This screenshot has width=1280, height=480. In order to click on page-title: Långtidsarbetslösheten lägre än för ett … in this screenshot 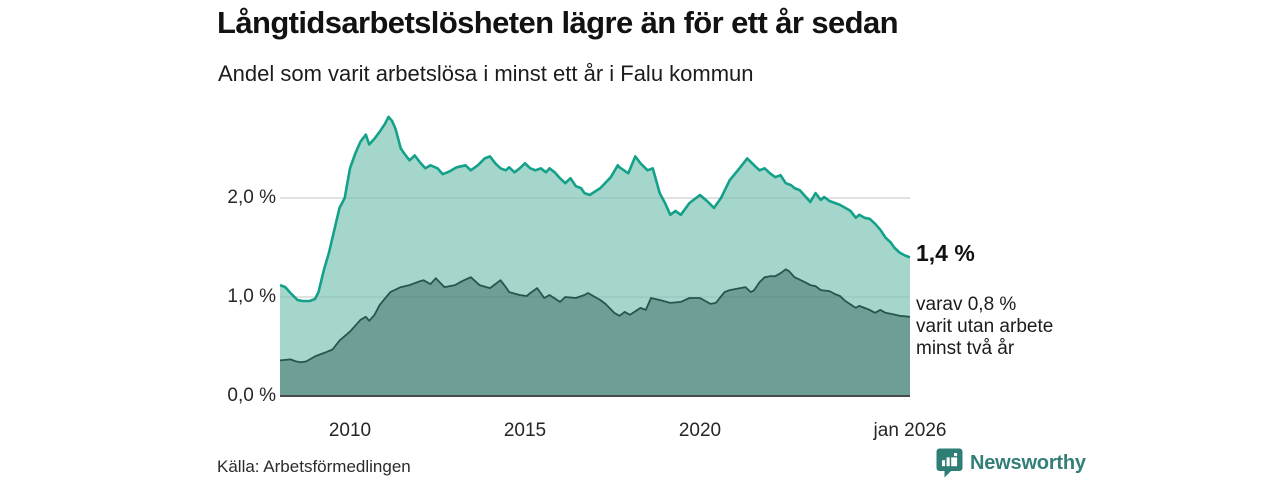, I will do `click(558, 22)`.